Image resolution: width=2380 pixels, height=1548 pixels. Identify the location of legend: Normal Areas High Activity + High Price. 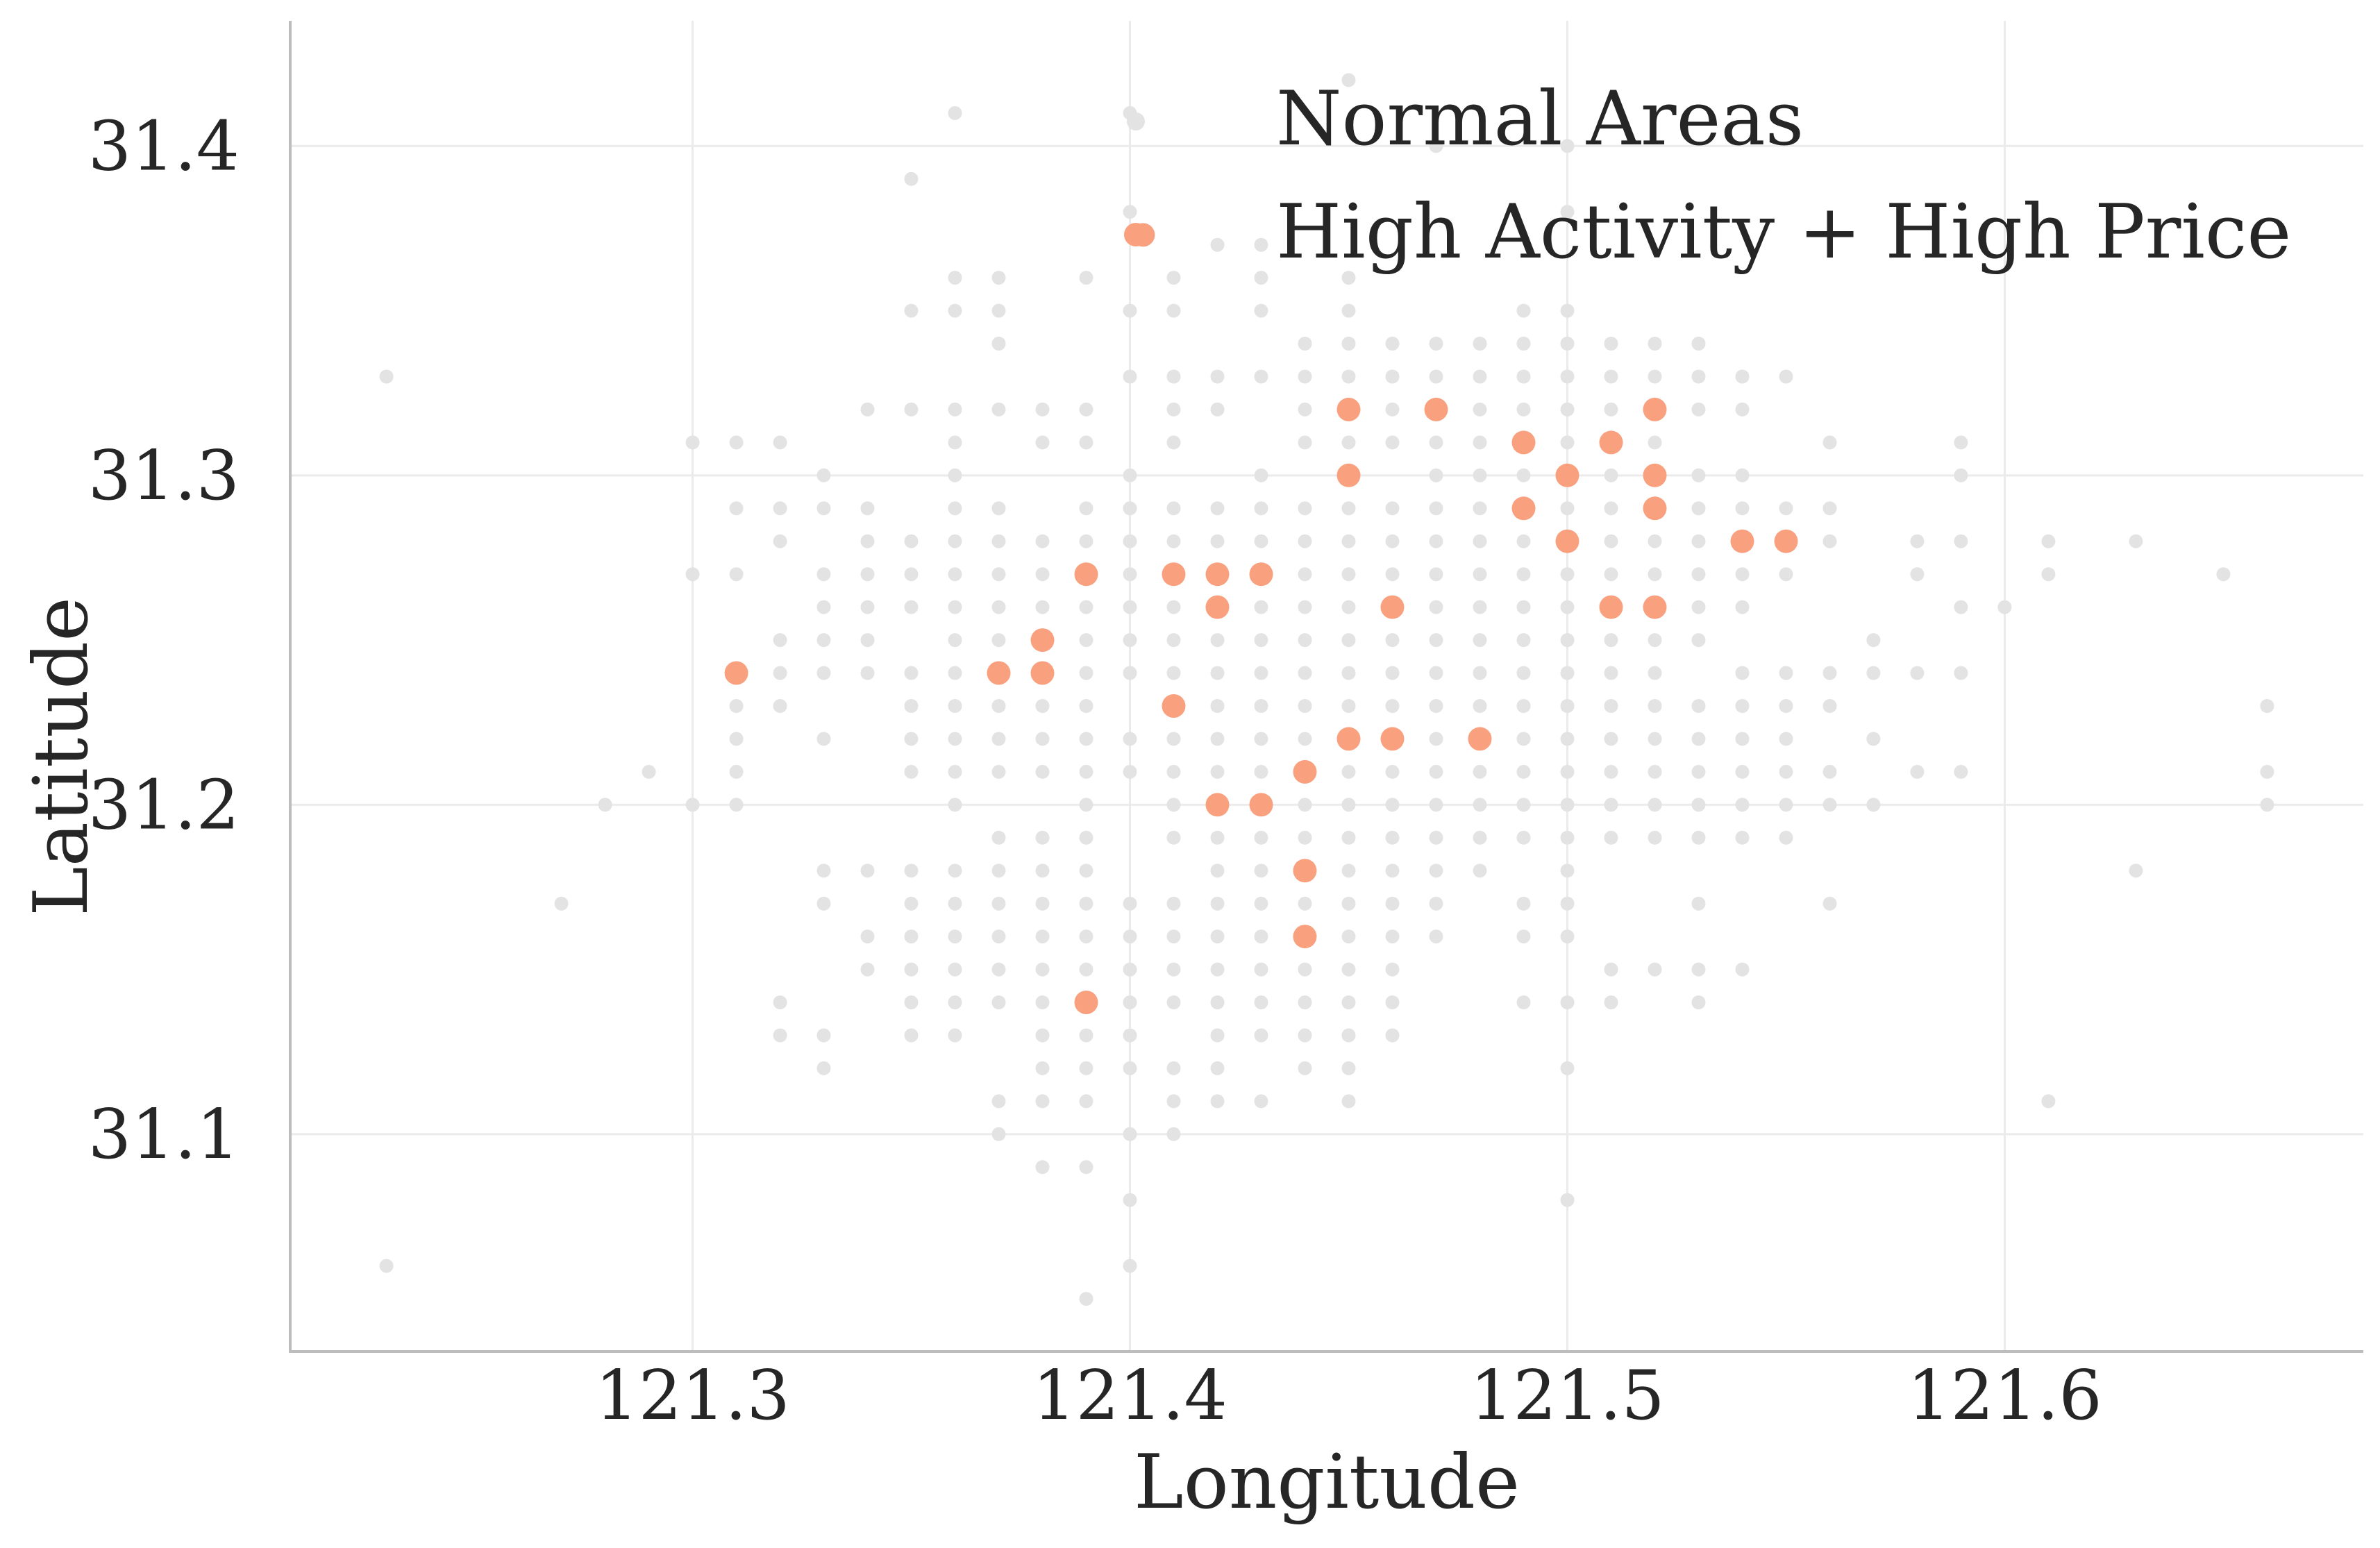
(1707, 176).